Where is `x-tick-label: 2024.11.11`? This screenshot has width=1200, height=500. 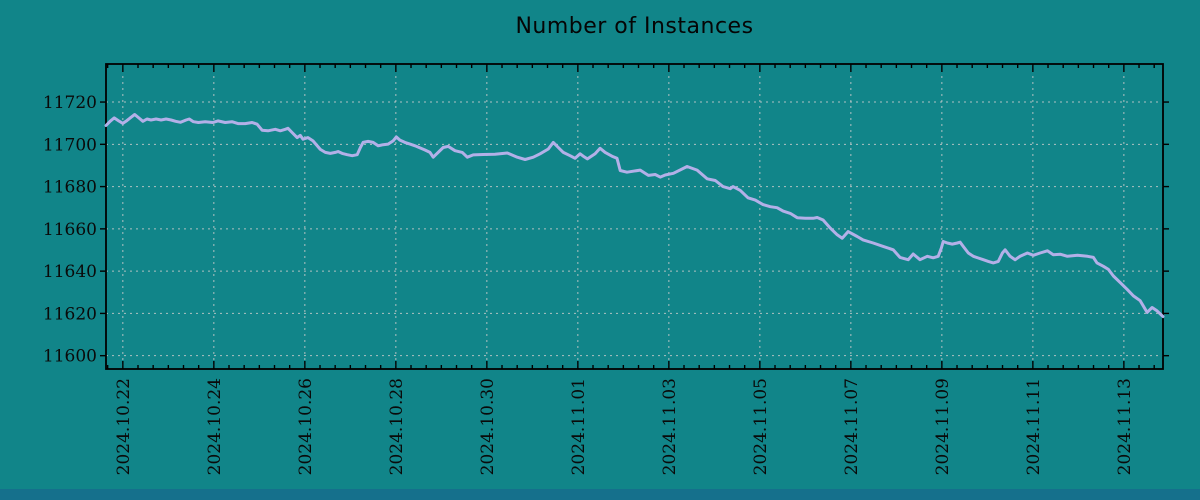
x-tick-label: 2024.11.11 is located at coordinates (1034, 426).